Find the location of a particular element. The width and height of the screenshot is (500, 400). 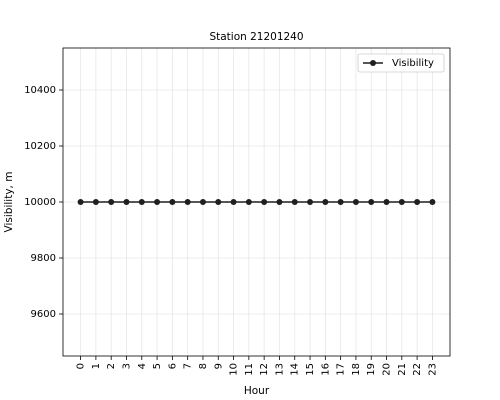

x-tick-label: 9 is located at coordinates (218, 366).